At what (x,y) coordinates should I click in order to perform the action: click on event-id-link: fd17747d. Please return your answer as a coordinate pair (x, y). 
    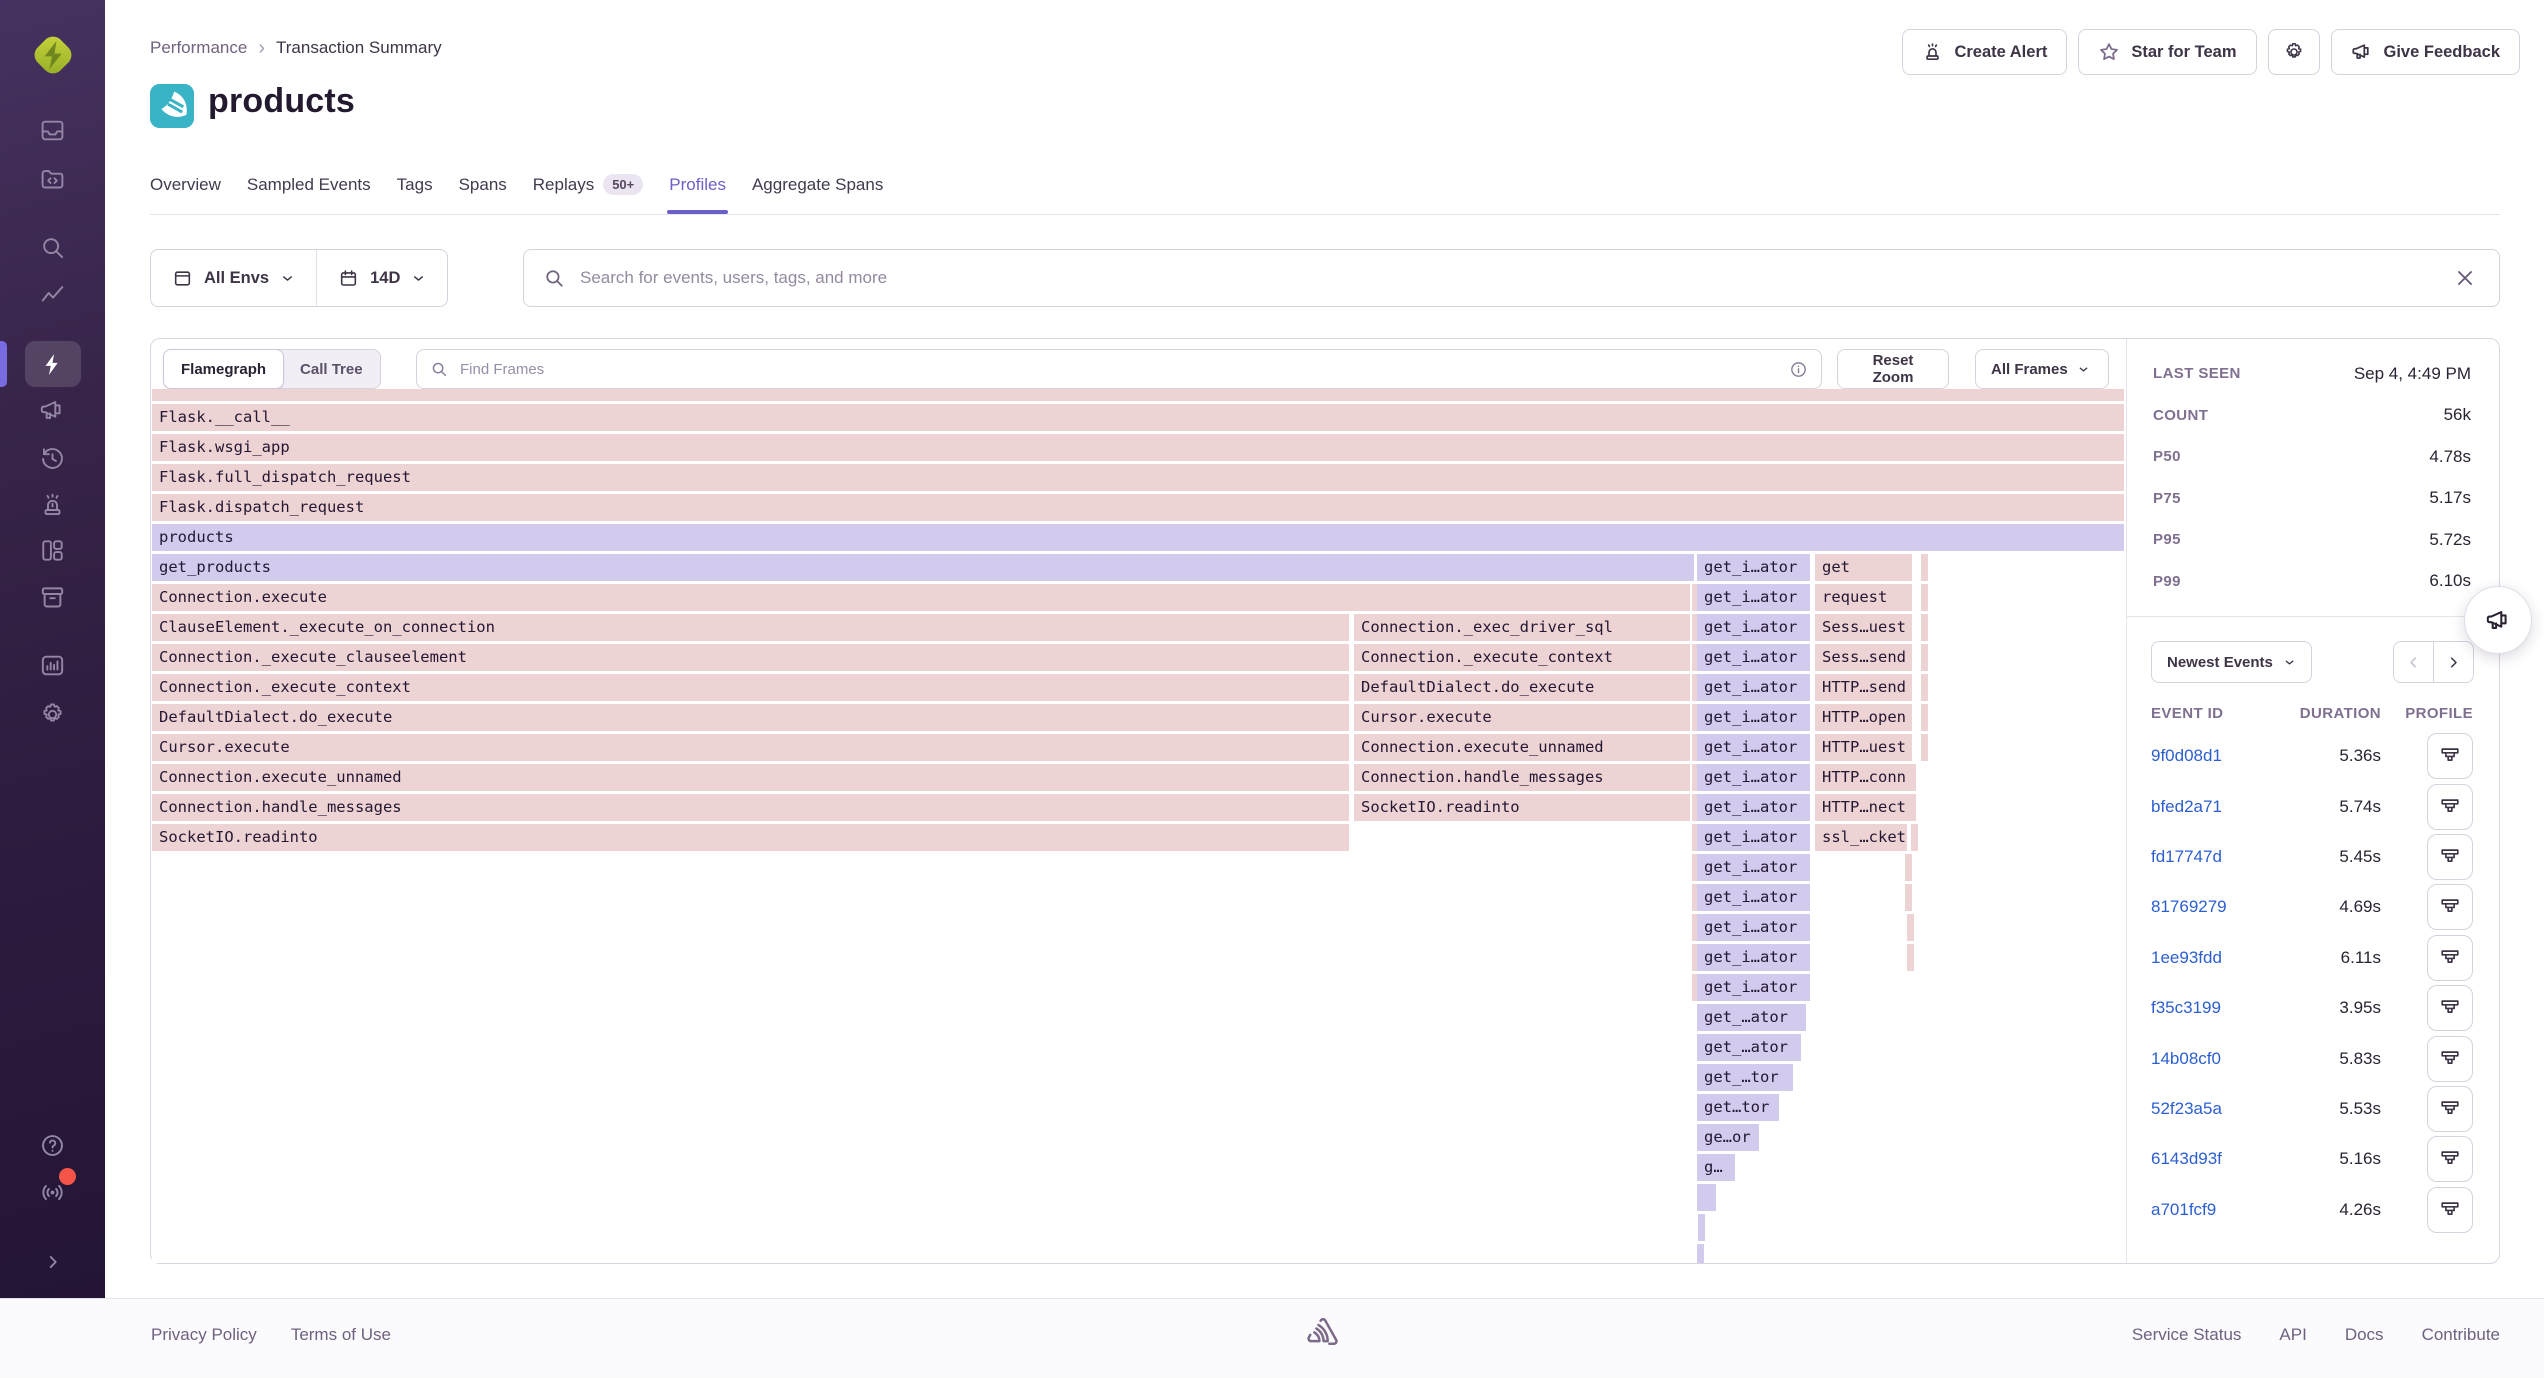
    Looking at the image, I should click on (2186, 856).